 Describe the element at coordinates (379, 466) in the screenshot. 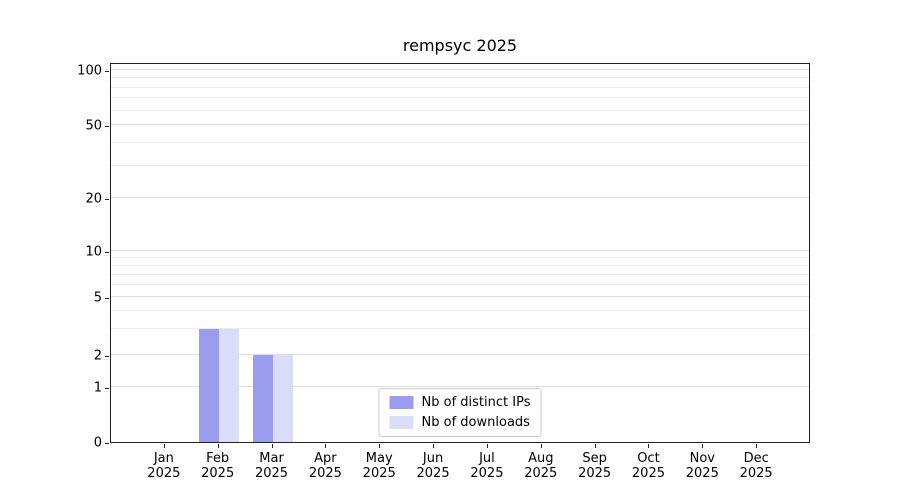

I see `x-tick-label: May 2025` at that location.